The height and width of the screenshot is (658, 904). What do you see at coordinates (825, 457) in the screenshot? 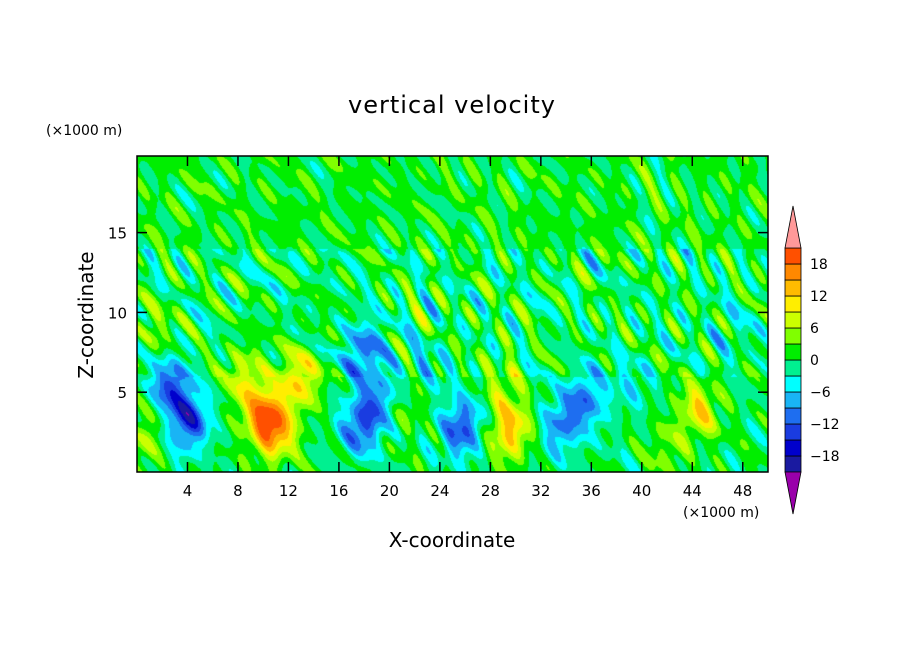
I see `colorbar-tick-label: −18` at bounding box center [825, 457].